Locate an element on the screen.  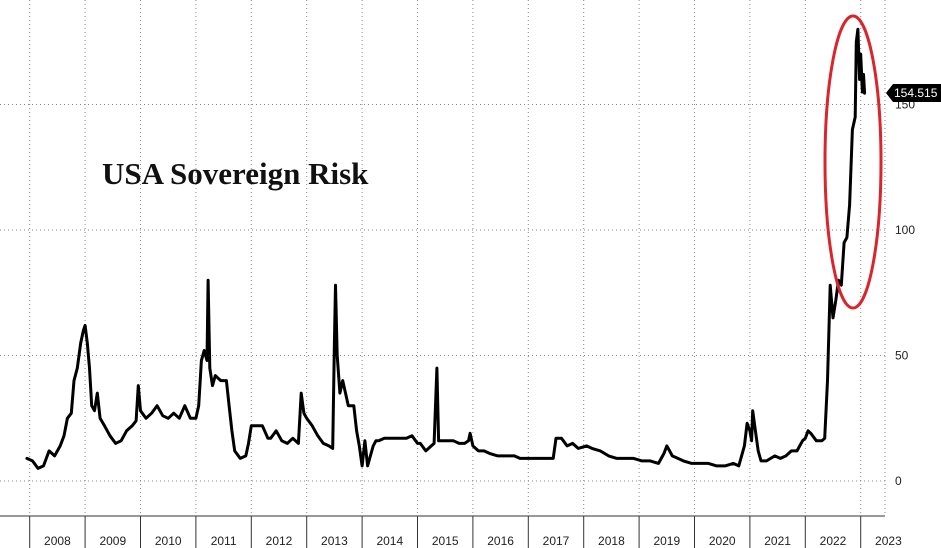
x-tick-label: 2013 is located at coordinates (334, 541).